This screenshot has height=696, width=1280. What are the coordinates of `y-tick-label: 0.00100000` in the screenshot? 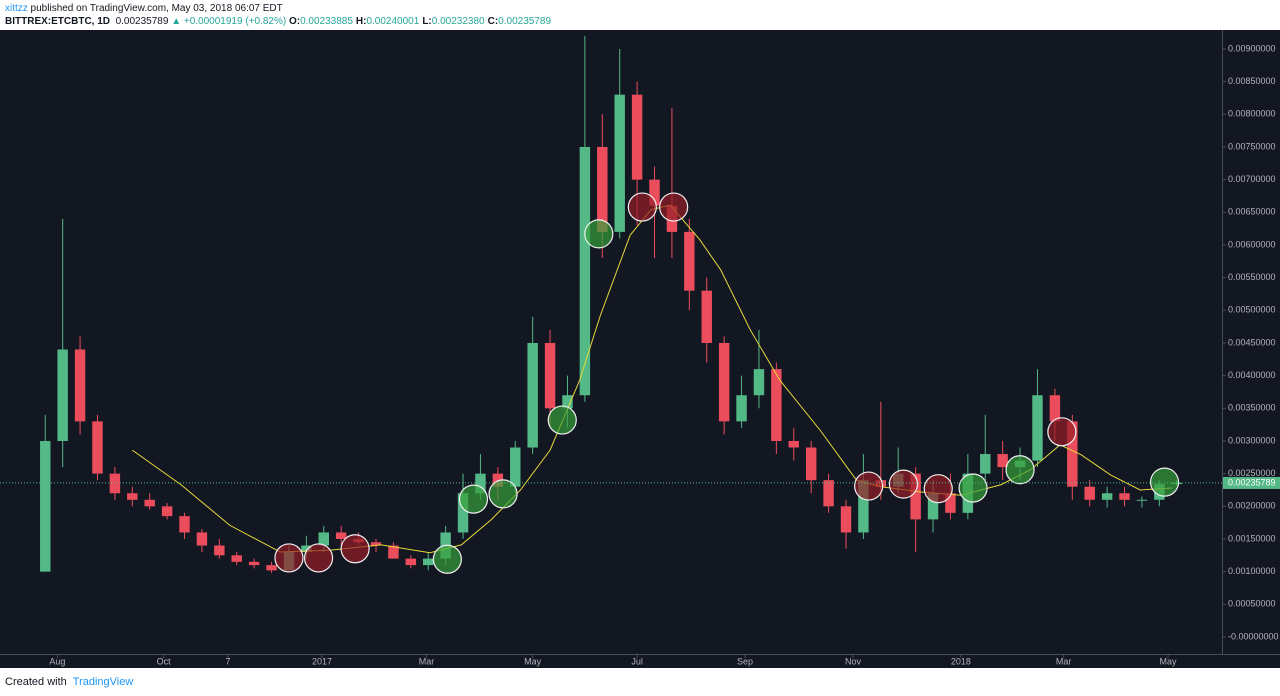 It's located at (1252, 571).